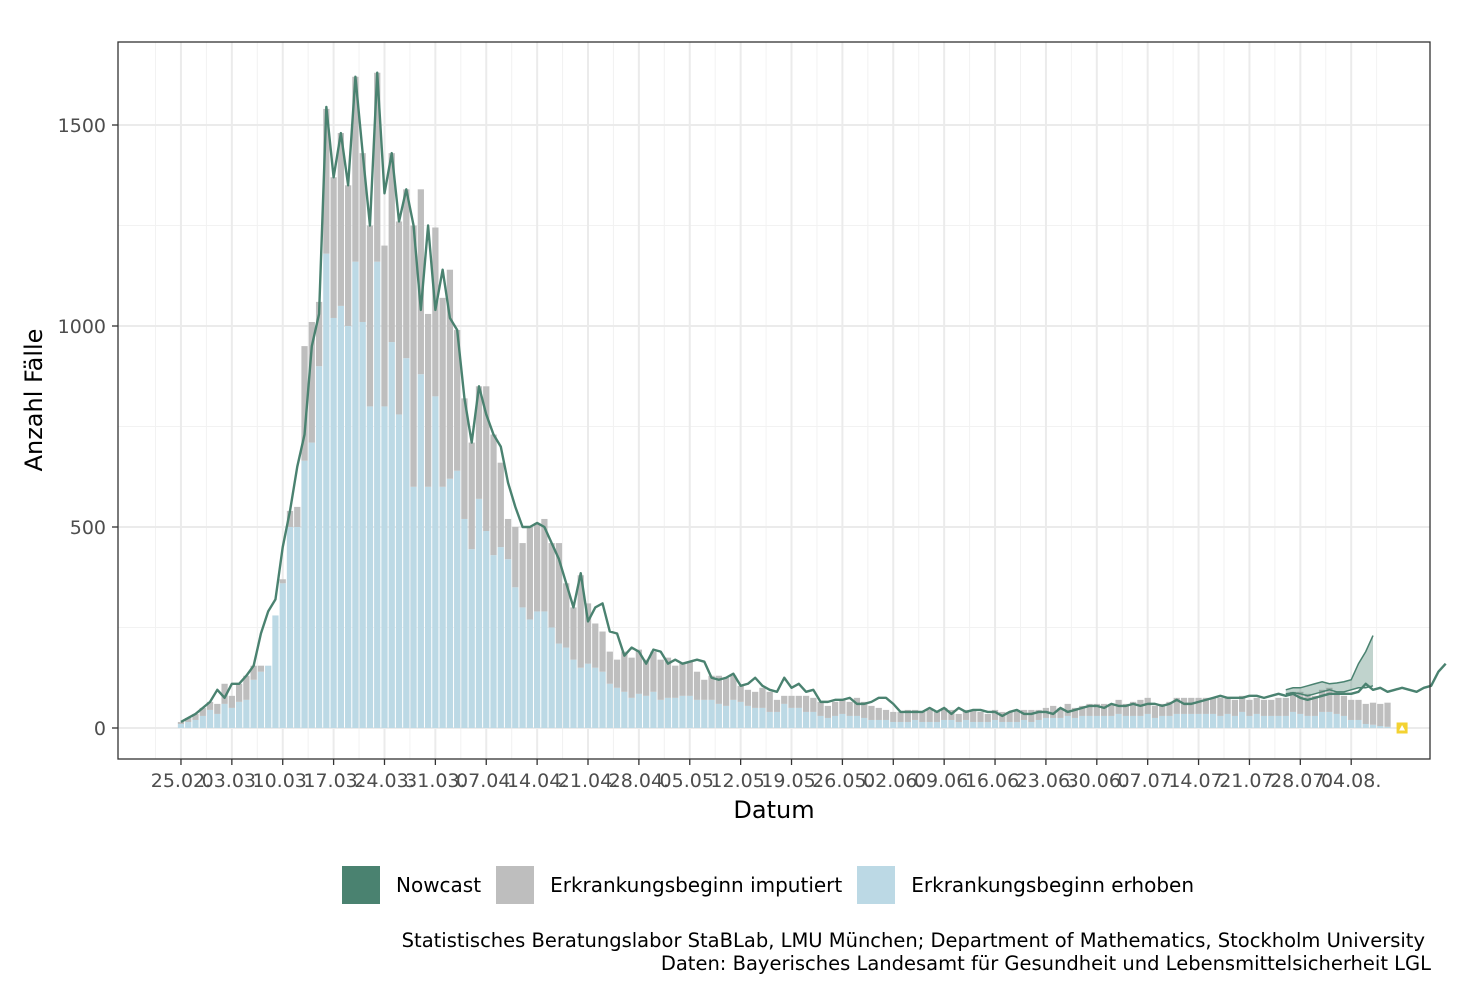 The width and height of the screenshot is (1471, 998). I want to click on x-tick-label: 14.04., so click(537, 781).